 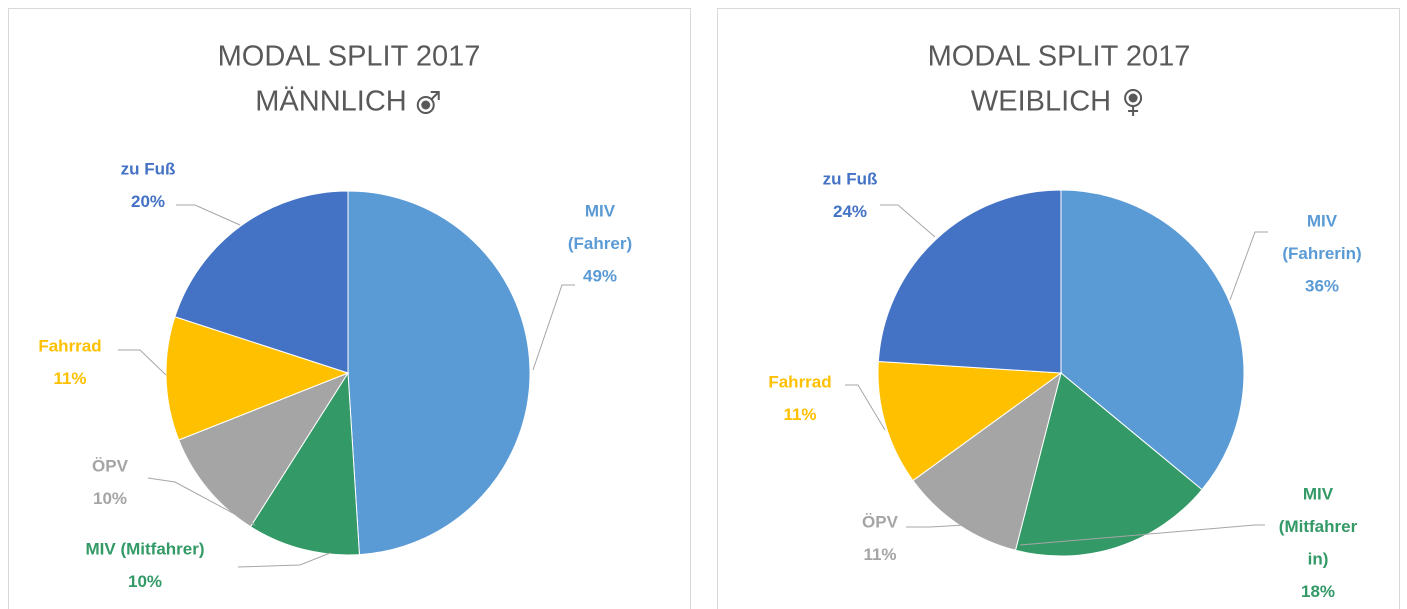 What do you see at coordinates (1318, 591) in the screenshot?
I see `data-label-value: 18%` at bounding box center [1318, 591].